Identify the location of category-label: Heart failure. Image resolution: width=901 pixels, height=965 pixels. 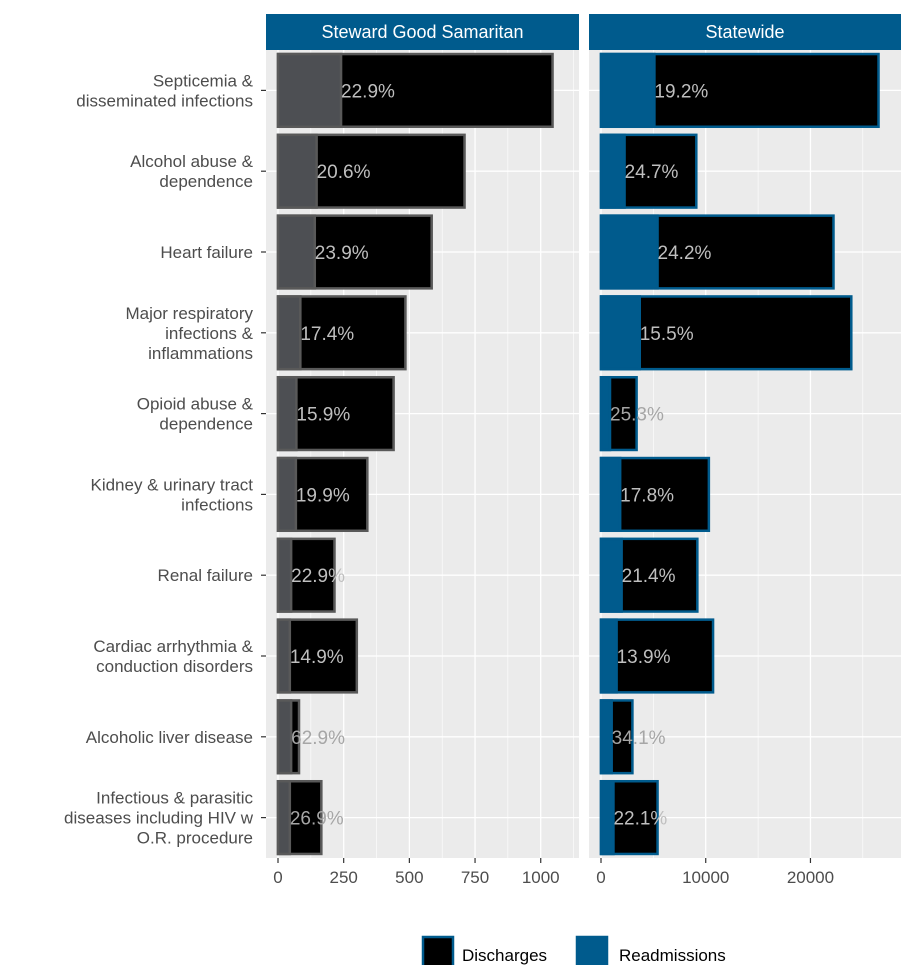
(206, 252).